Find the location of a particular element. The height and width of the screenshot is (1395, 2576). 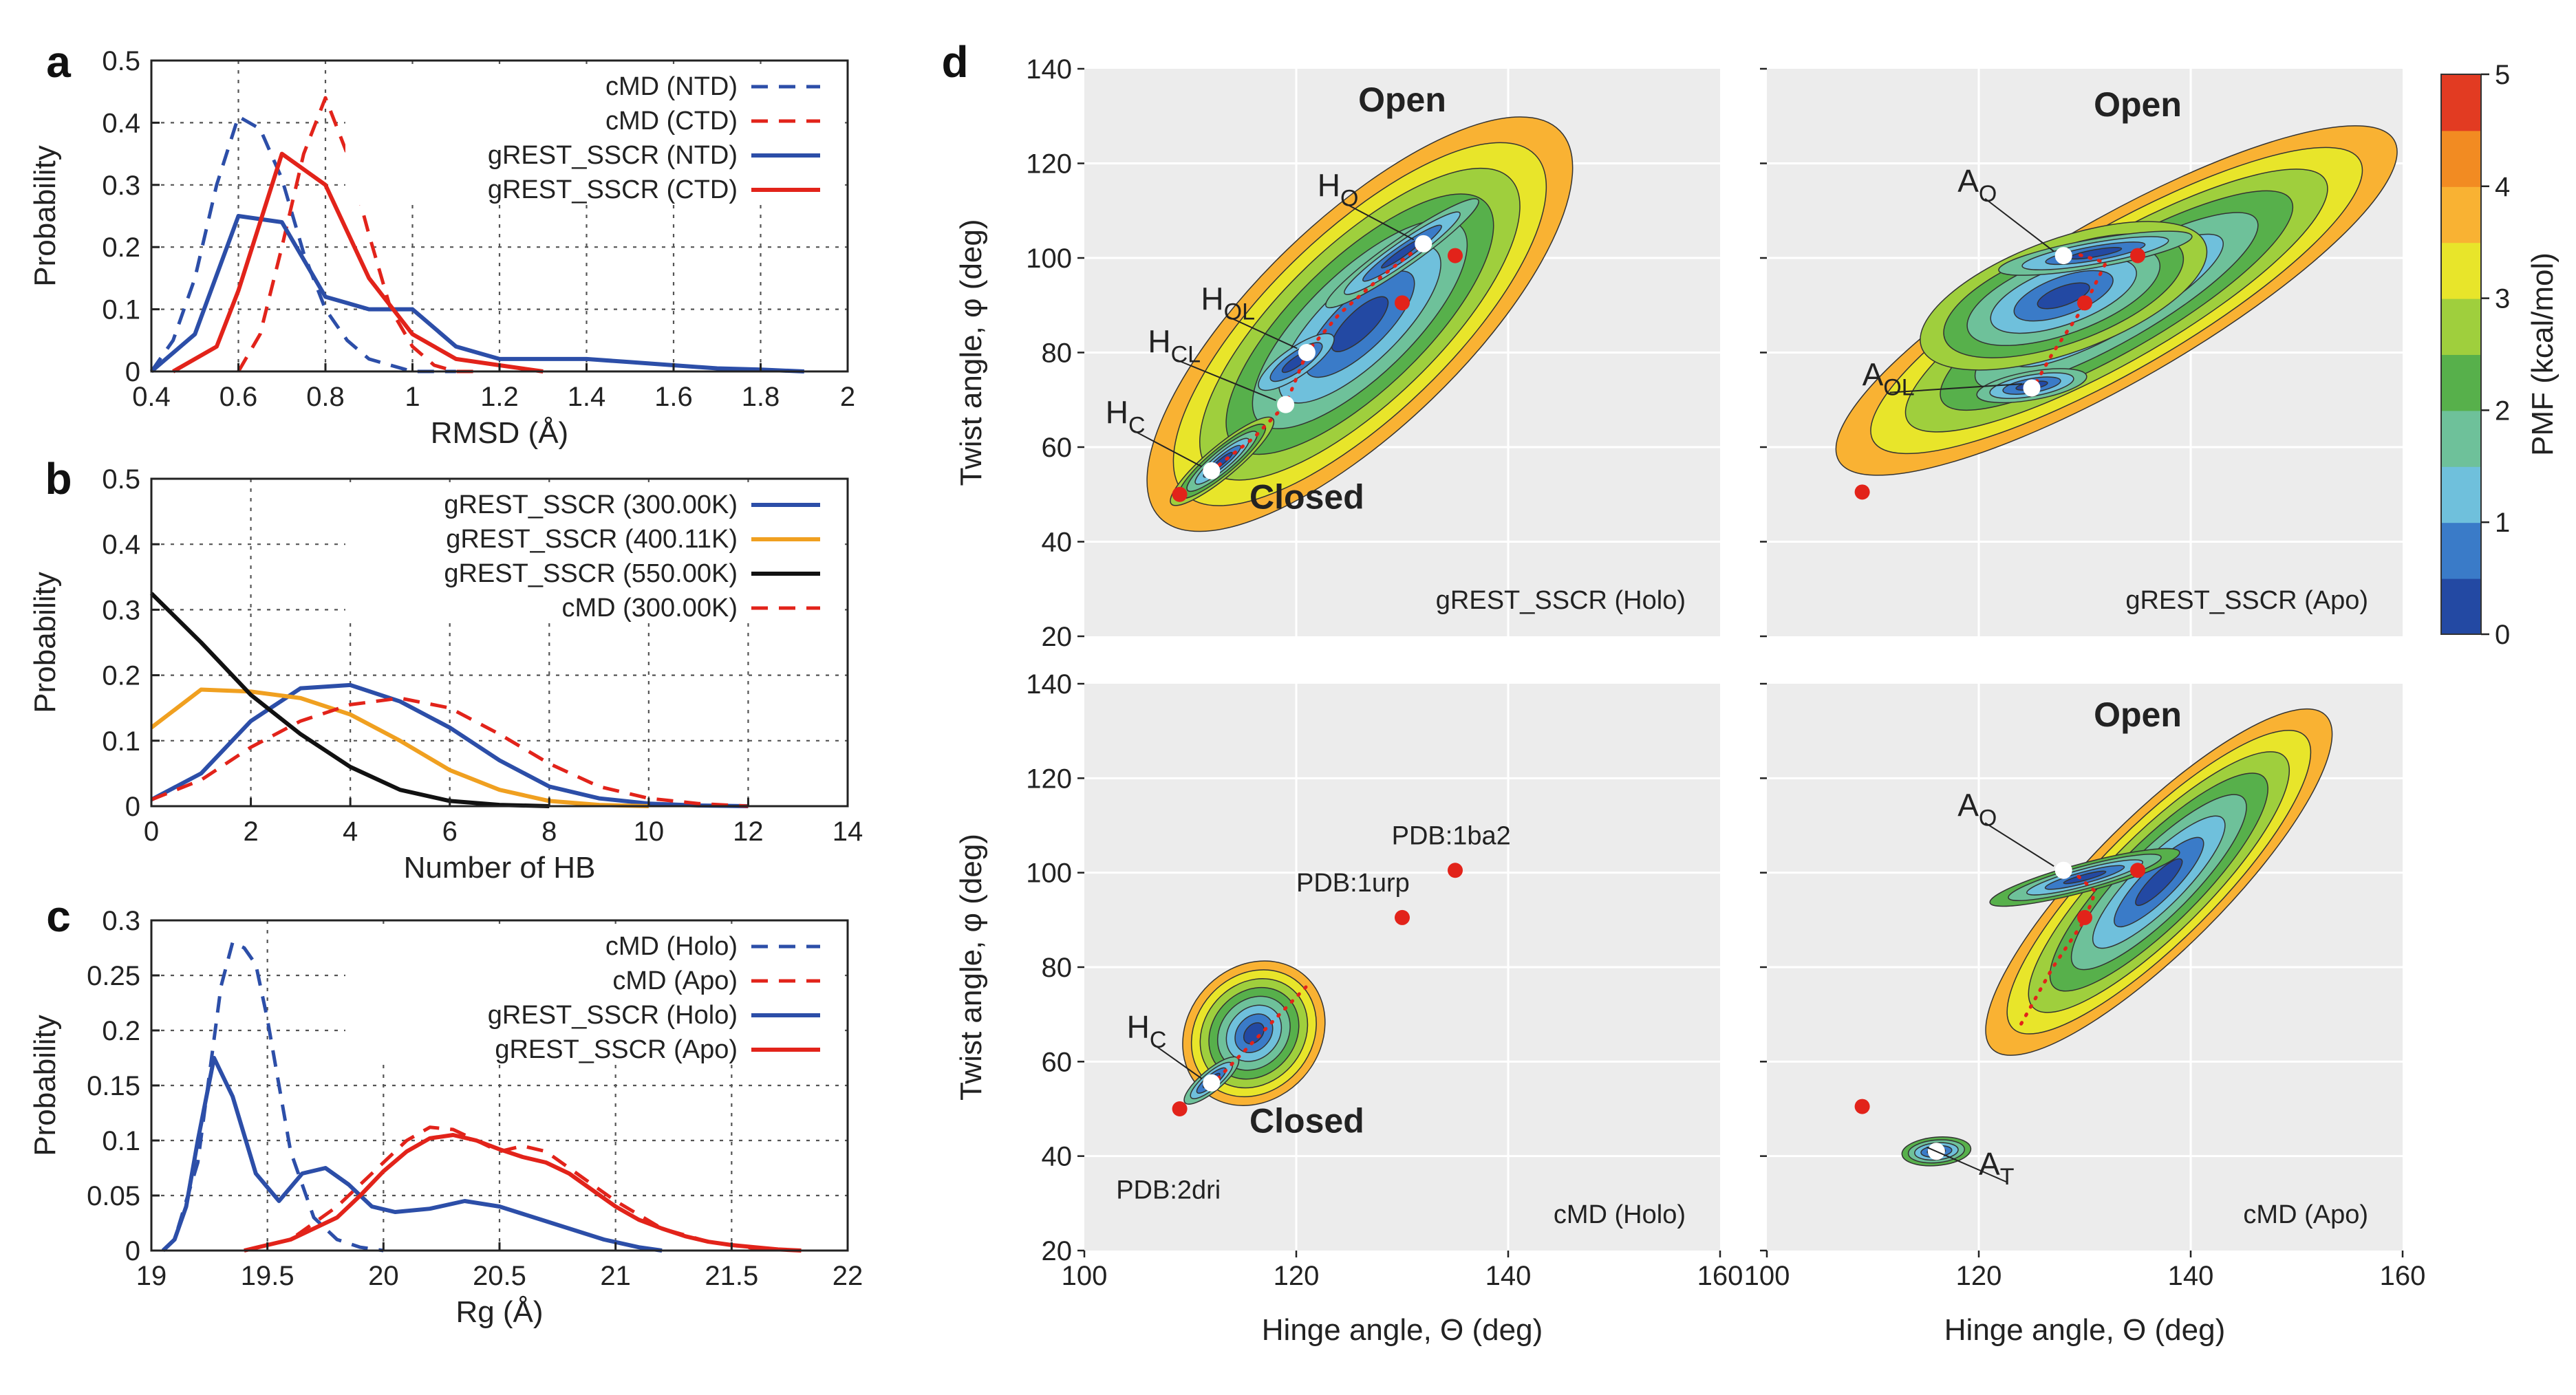

state-subscript: OL is located at coordinates (1239, 312).